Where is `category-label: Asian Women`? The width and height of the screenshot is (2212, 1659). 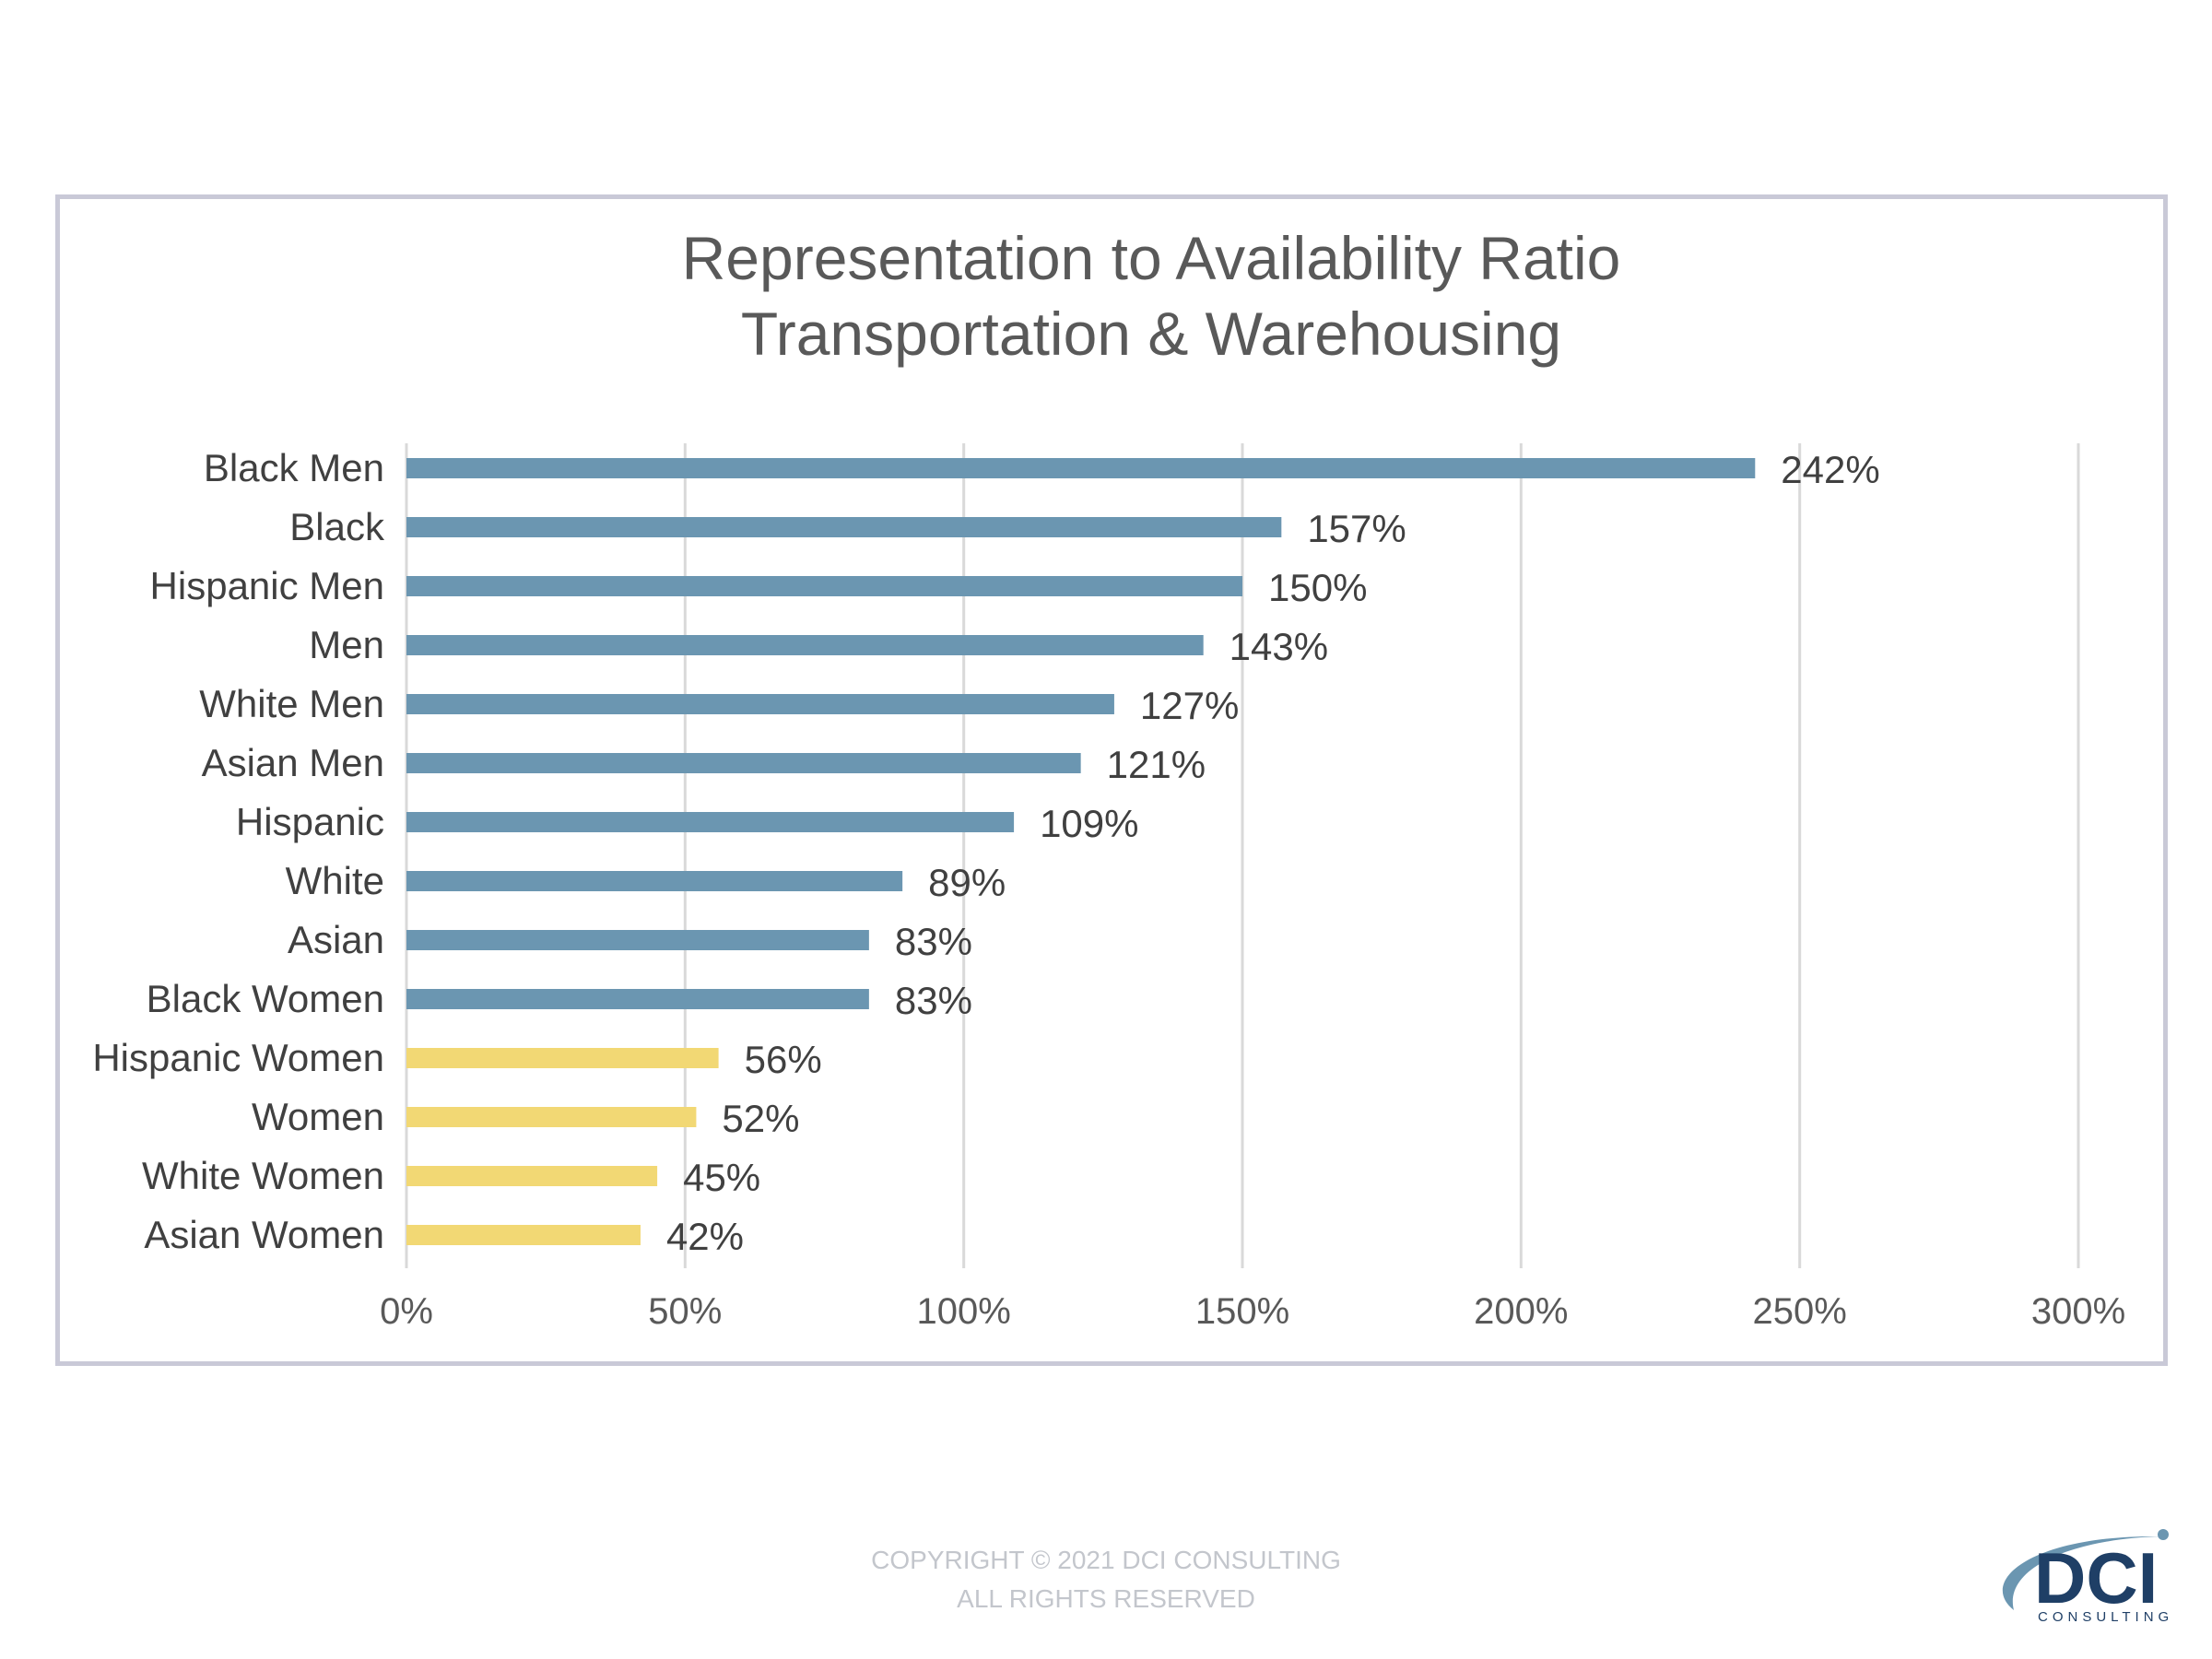
category-label: Asian Women is located at coordinates (264, 1234).